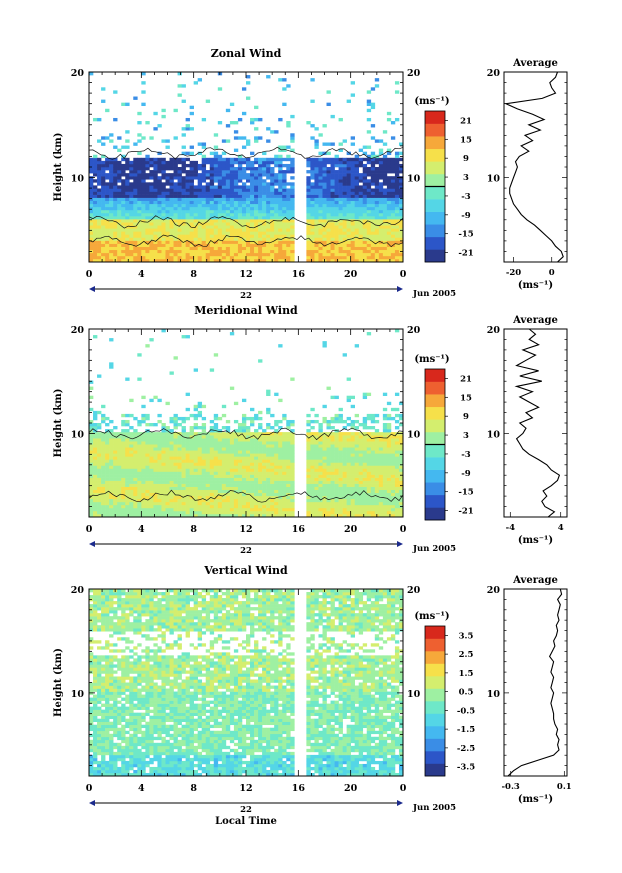 The width and height of the screenshot is (622, 873). What do you see at coordinates (466, 379) in the screenshot?
I see `colorbar-tick-label: 21` at bounding box center [466, 379].